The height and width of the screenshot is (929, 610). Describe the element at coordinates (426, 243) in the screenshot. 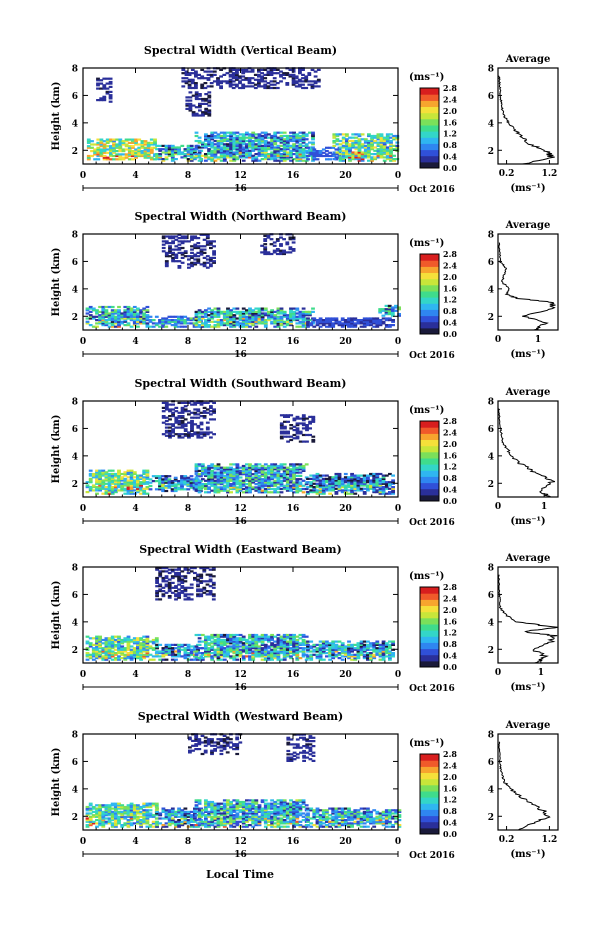

I see `colorbar-unit: (ms⁻¹)` at that location.